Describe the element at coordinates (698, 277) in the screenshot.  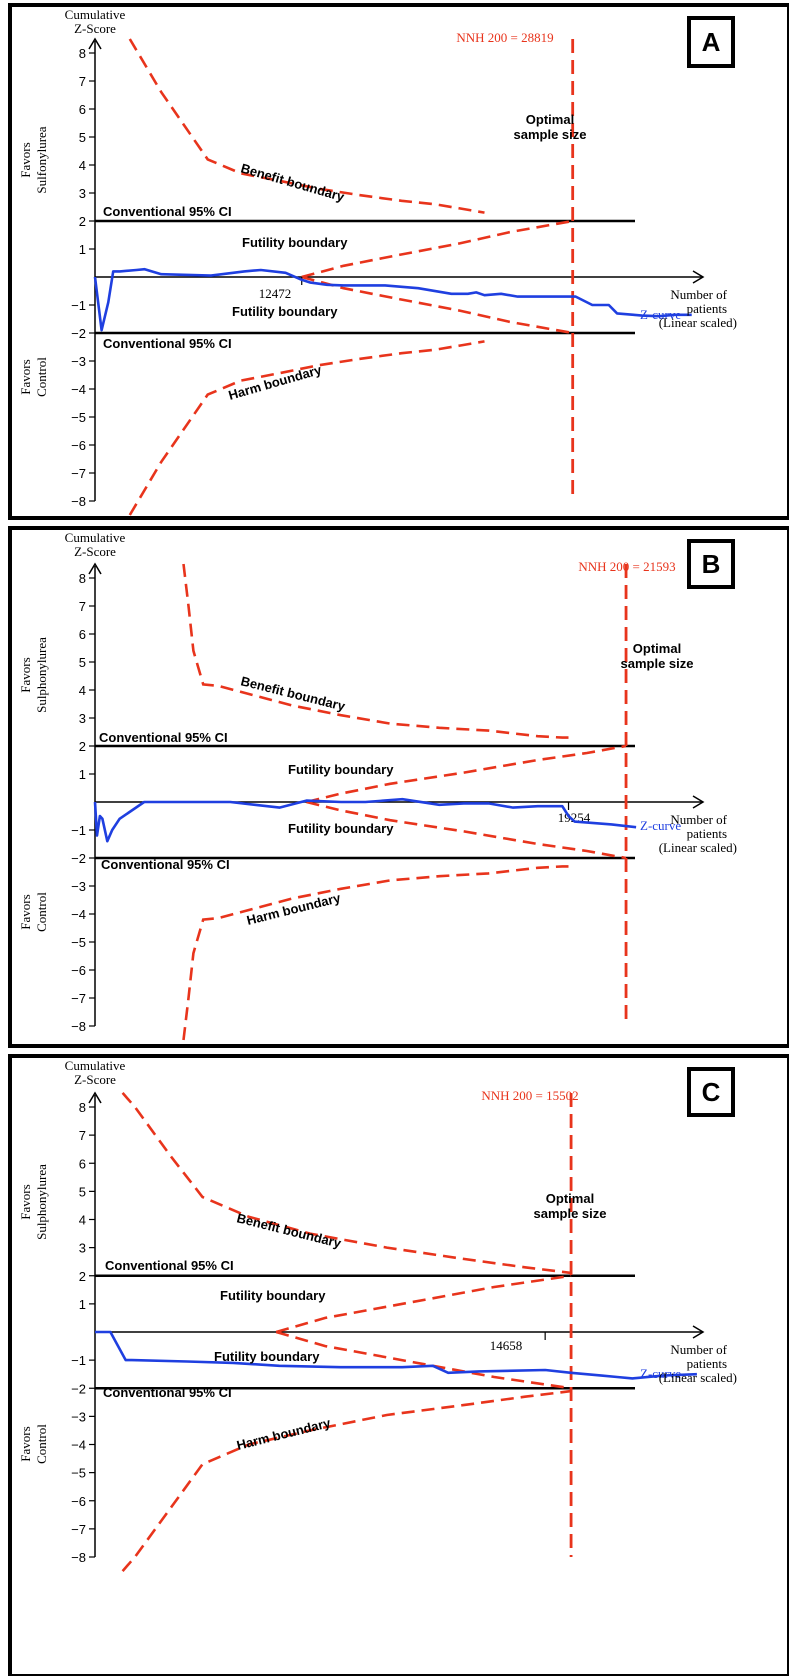
I see `x-axis-arrow` at that location.